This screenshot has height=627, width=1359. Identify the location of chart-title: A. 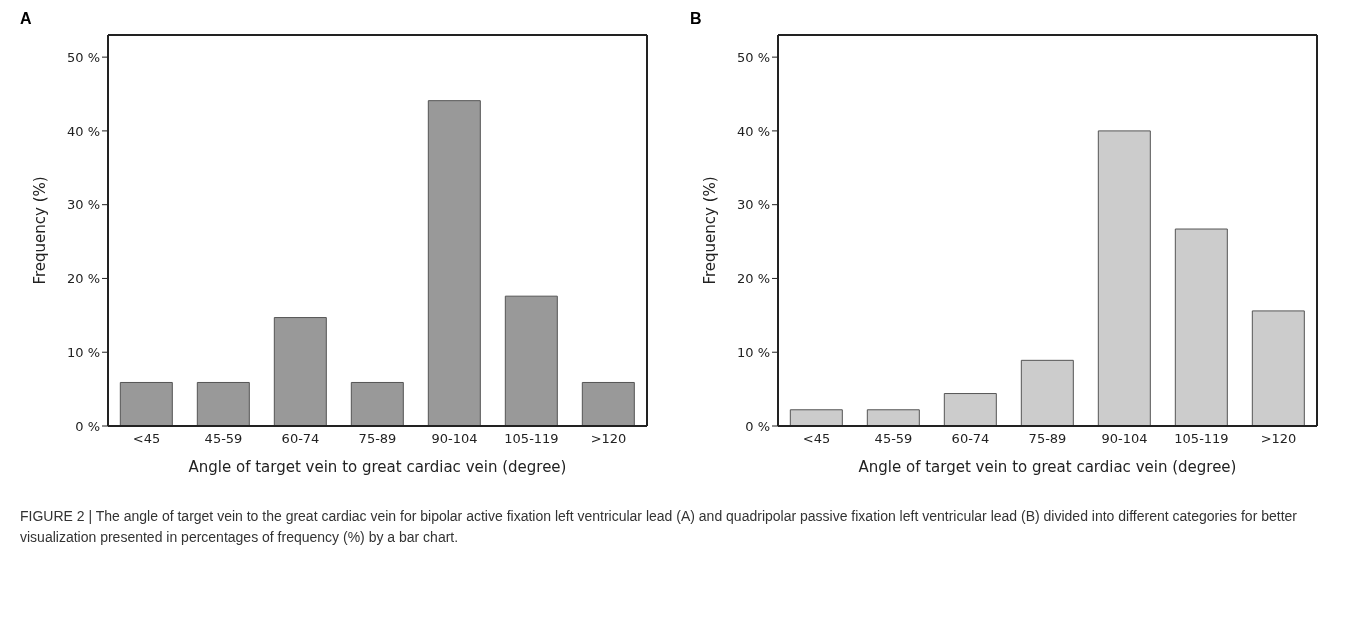
(26, 19).